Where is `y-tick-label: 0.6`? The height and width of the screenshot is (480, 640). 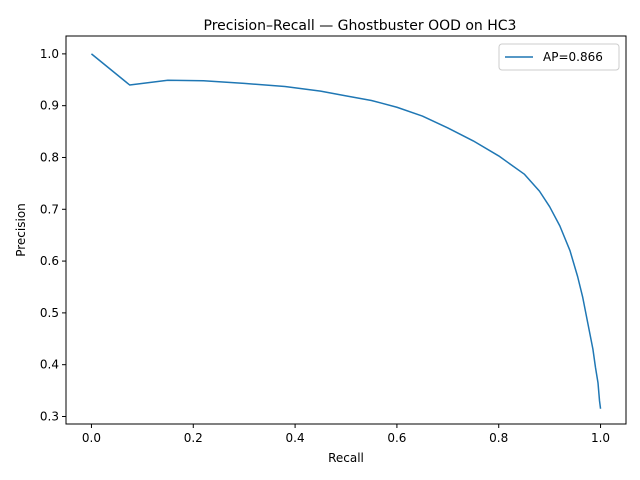
y-tick-label: 0.6 is located at coordinates (49, 261).